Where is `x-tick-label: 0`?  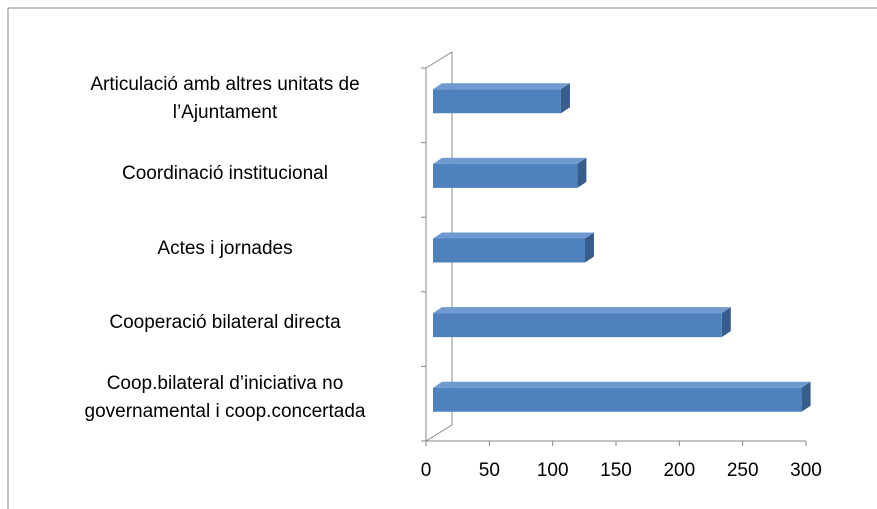 x-tick-label: 0 is located at coordinates (426, 470).